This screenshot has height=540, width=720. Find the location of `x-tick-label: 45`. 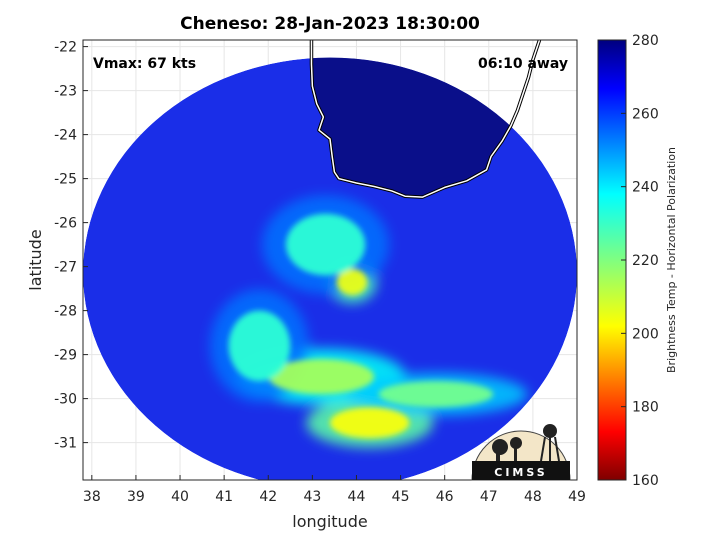

x-tick-label: 45 is located at coordinates (401, 497).